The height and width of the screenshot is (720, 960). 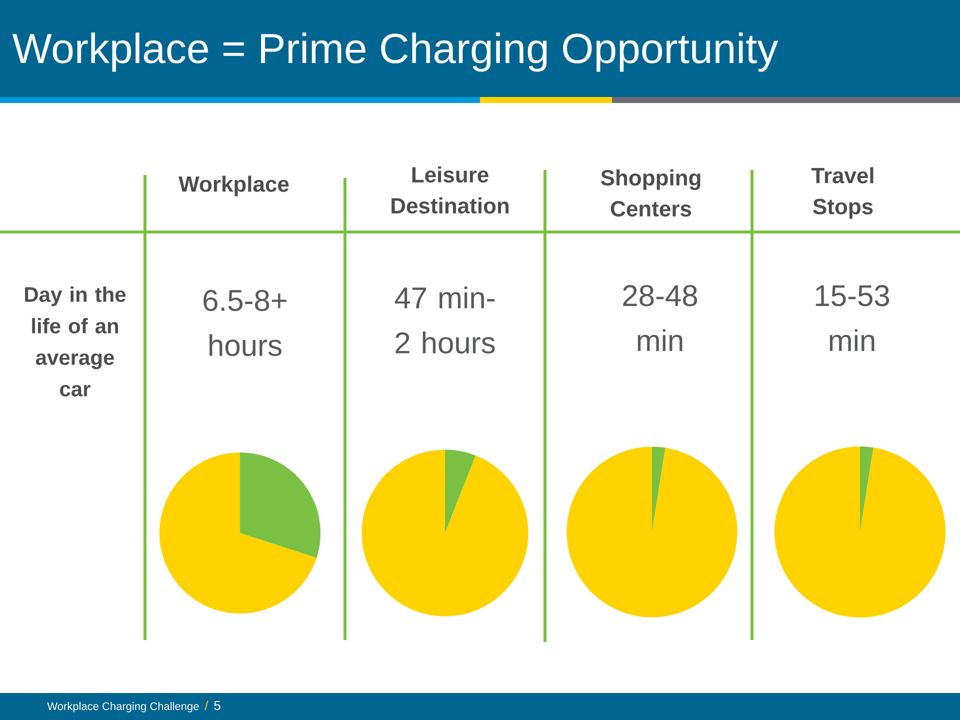 What do you see at coordinates (650, 193) in the screenshot?
I see `chart-title: Shopping Centers` at bounding box center [650, 193].